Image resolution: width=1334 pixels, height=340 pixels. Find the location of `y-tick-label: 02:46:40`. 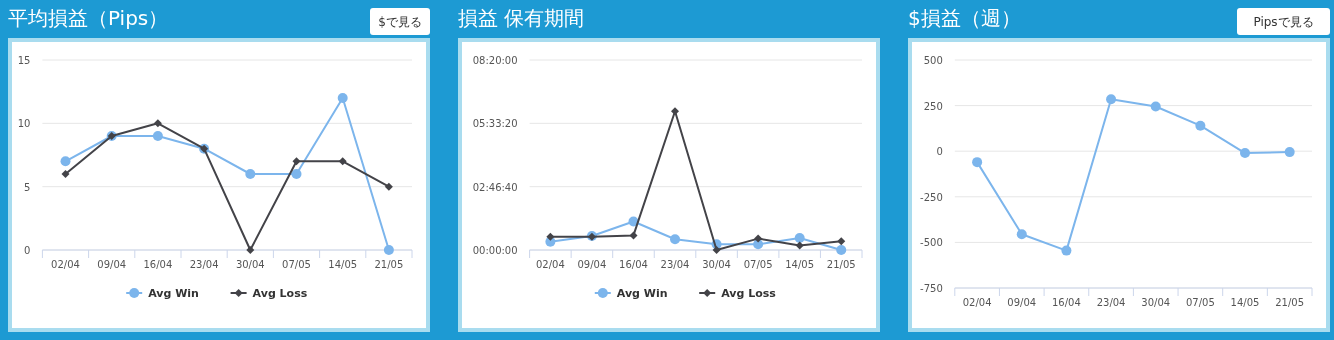

y-tick-label: 02:46:40 is located at coordinates (495, 187).